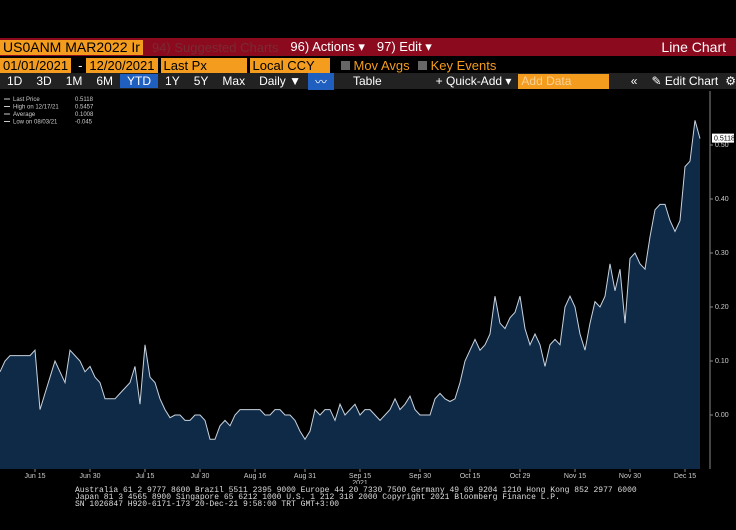 The width and height of the screenshot is (736, 530). I want to click on frequency-label: Daily, so click(272, 81).